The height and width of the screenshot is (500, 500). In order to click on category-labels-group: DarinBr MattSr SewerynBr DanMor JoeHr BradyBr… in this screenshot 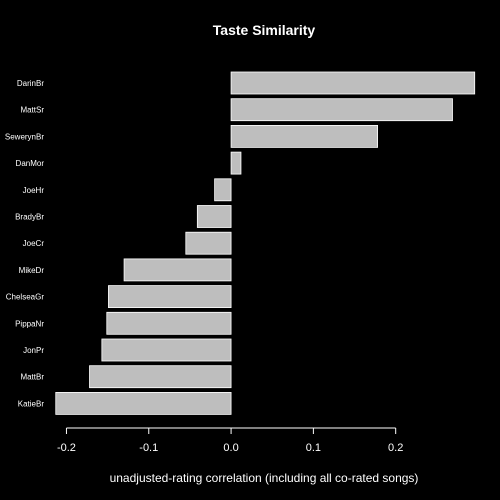, I will do `click(24, 243)`.